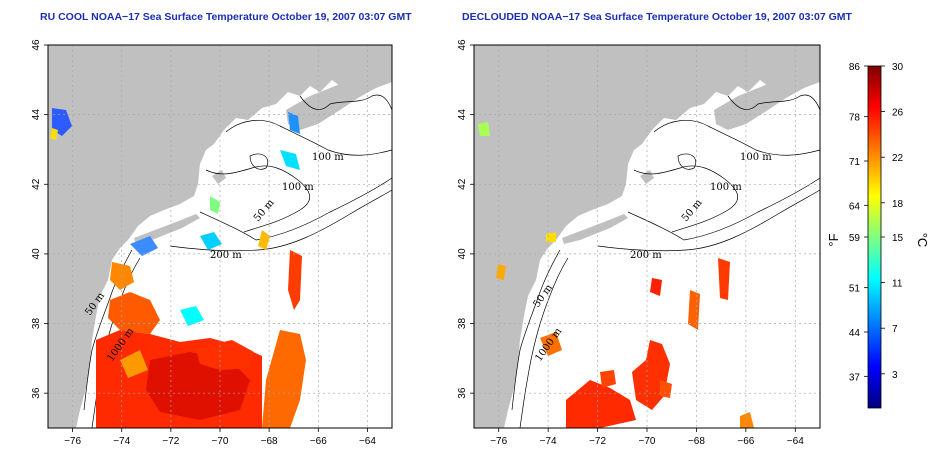  I want to click on left-land-long-island, so click(167, 229).